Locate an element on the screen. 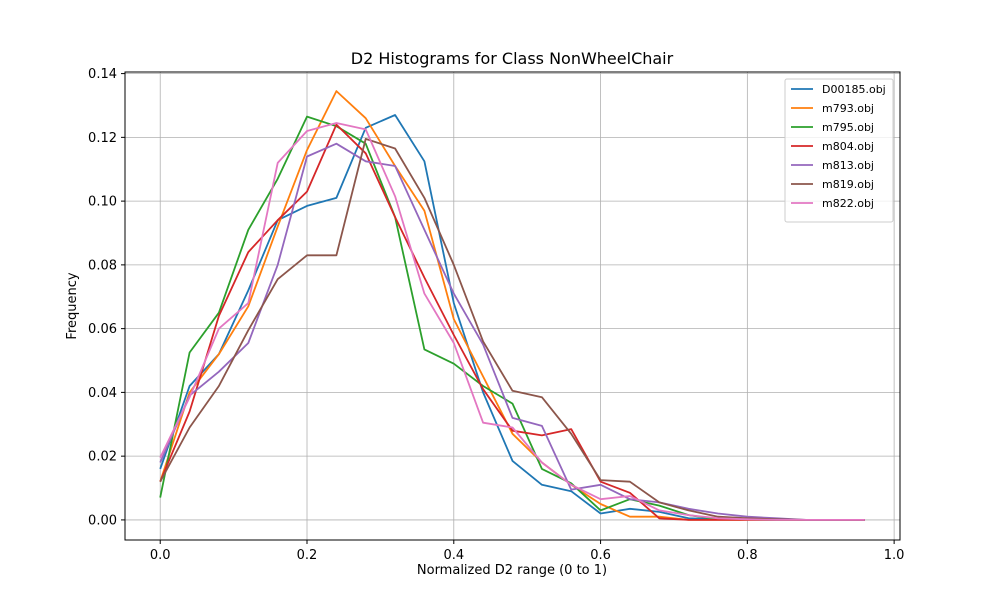 The height and width of the screenshot is (600, 1000). x-tick-label: 1.0 is located at coordinates (894, 555).